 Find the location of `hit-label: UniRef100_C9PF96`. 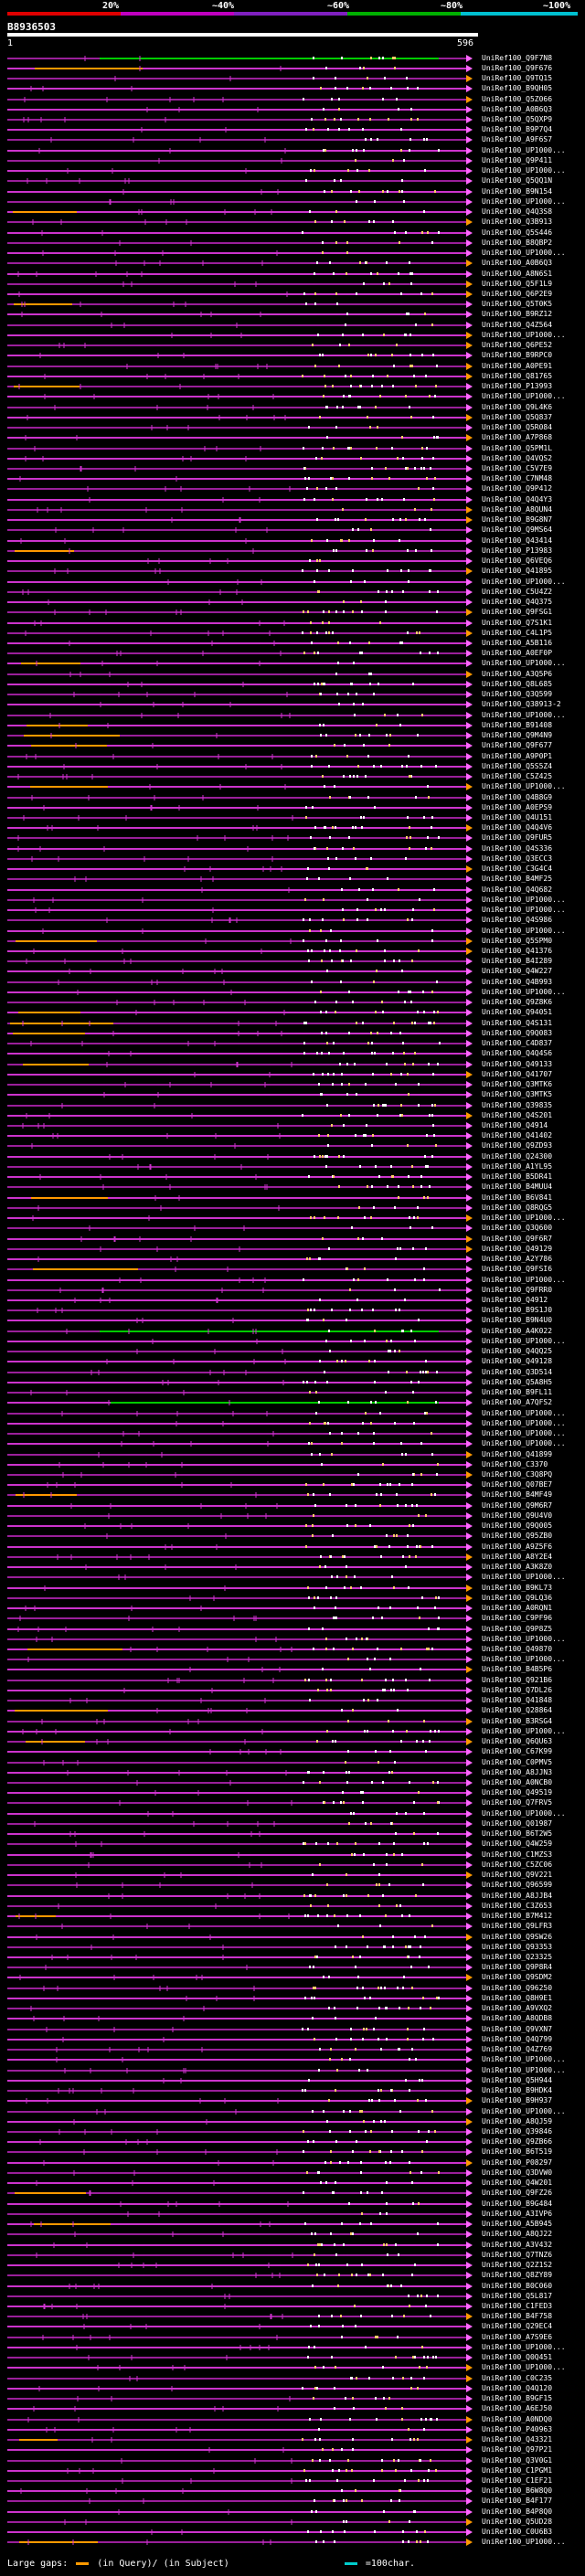

hit-label: UniRef100_C9PF96 is located at coordinates (517, 1618).